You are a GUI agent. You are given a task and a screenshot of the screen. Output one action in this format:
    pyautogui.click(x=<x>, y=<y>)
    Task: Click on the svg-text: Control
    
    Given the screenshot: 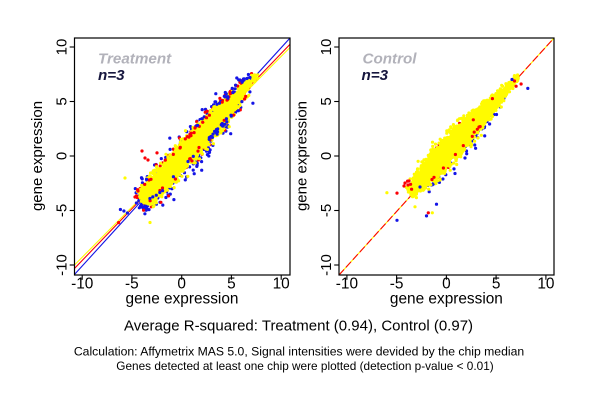 What is the action you would take?
    pyautogui.click(x=390, y=58)
    